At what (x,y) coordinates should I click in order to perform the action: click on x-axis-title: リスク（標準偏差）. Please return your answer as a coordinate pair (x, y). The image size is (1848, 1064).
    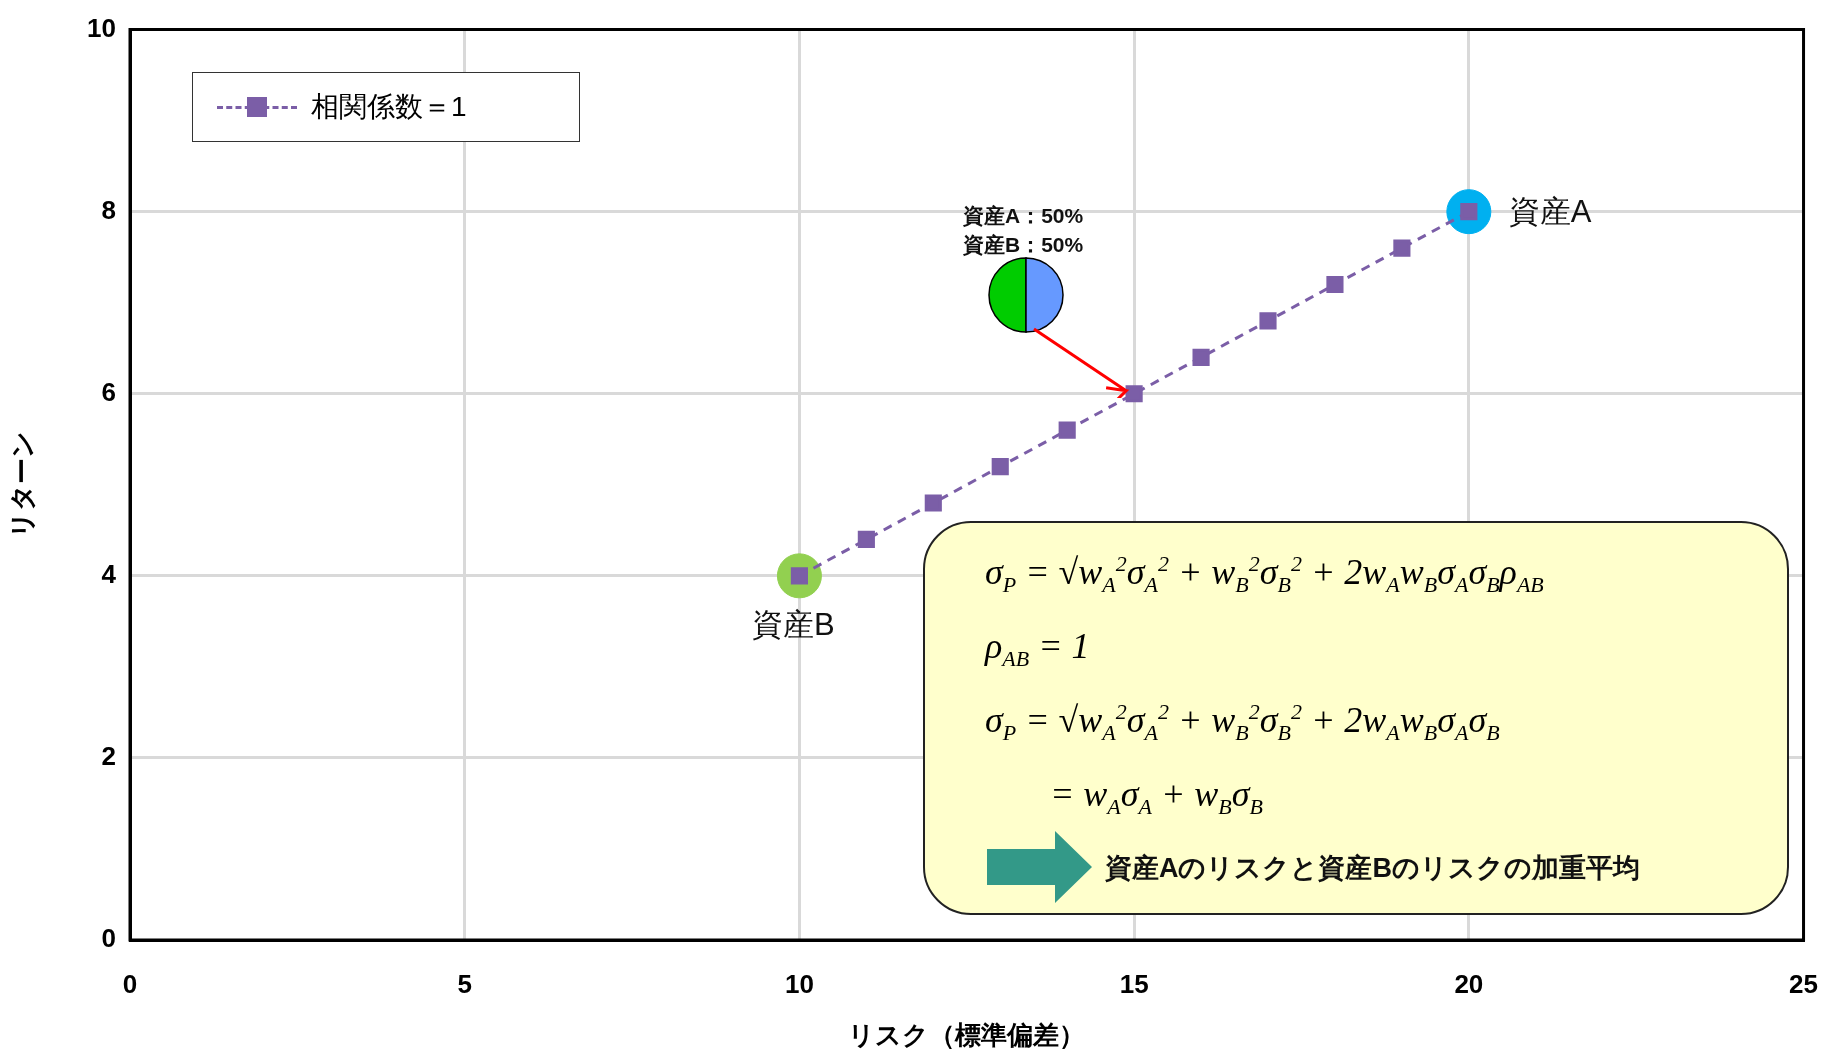
    Looking at the image, I should click on (967, 1034).